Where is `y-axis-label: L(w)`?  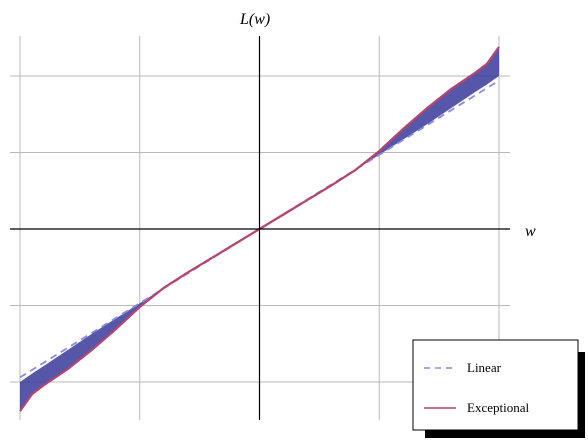
y-axis-label: L(w) is located at coordinates (254, 19).